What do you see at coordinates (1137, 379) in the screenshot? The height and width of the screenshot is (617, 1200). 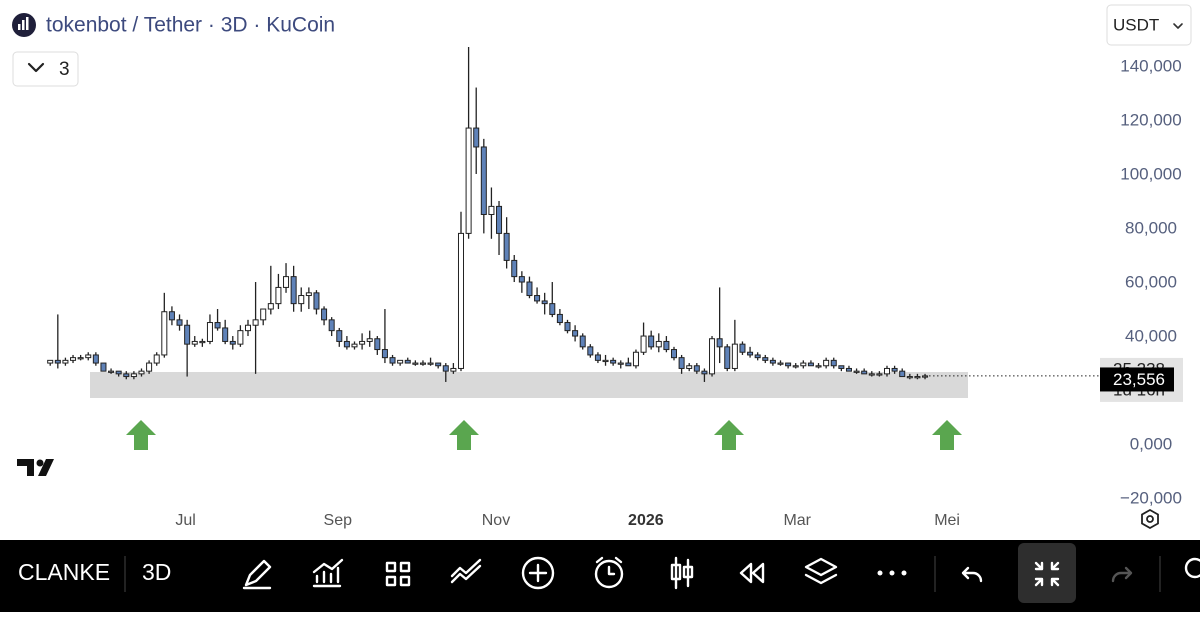 I see `low-price-box` at bounding box center [1137, 379].